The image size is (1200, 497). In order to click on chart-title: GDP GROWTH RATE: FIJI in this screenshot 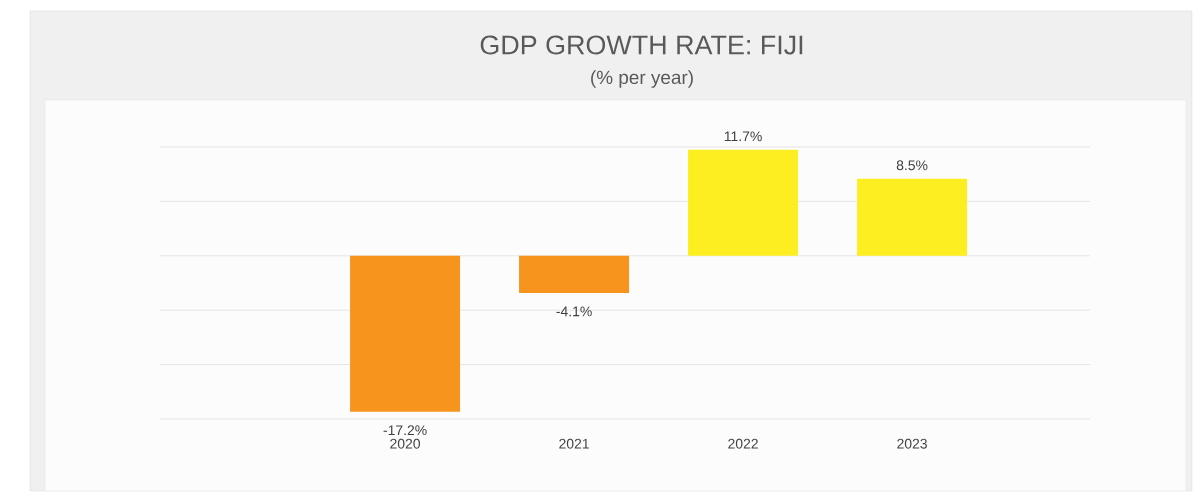, I will do `click(641, 45)`.